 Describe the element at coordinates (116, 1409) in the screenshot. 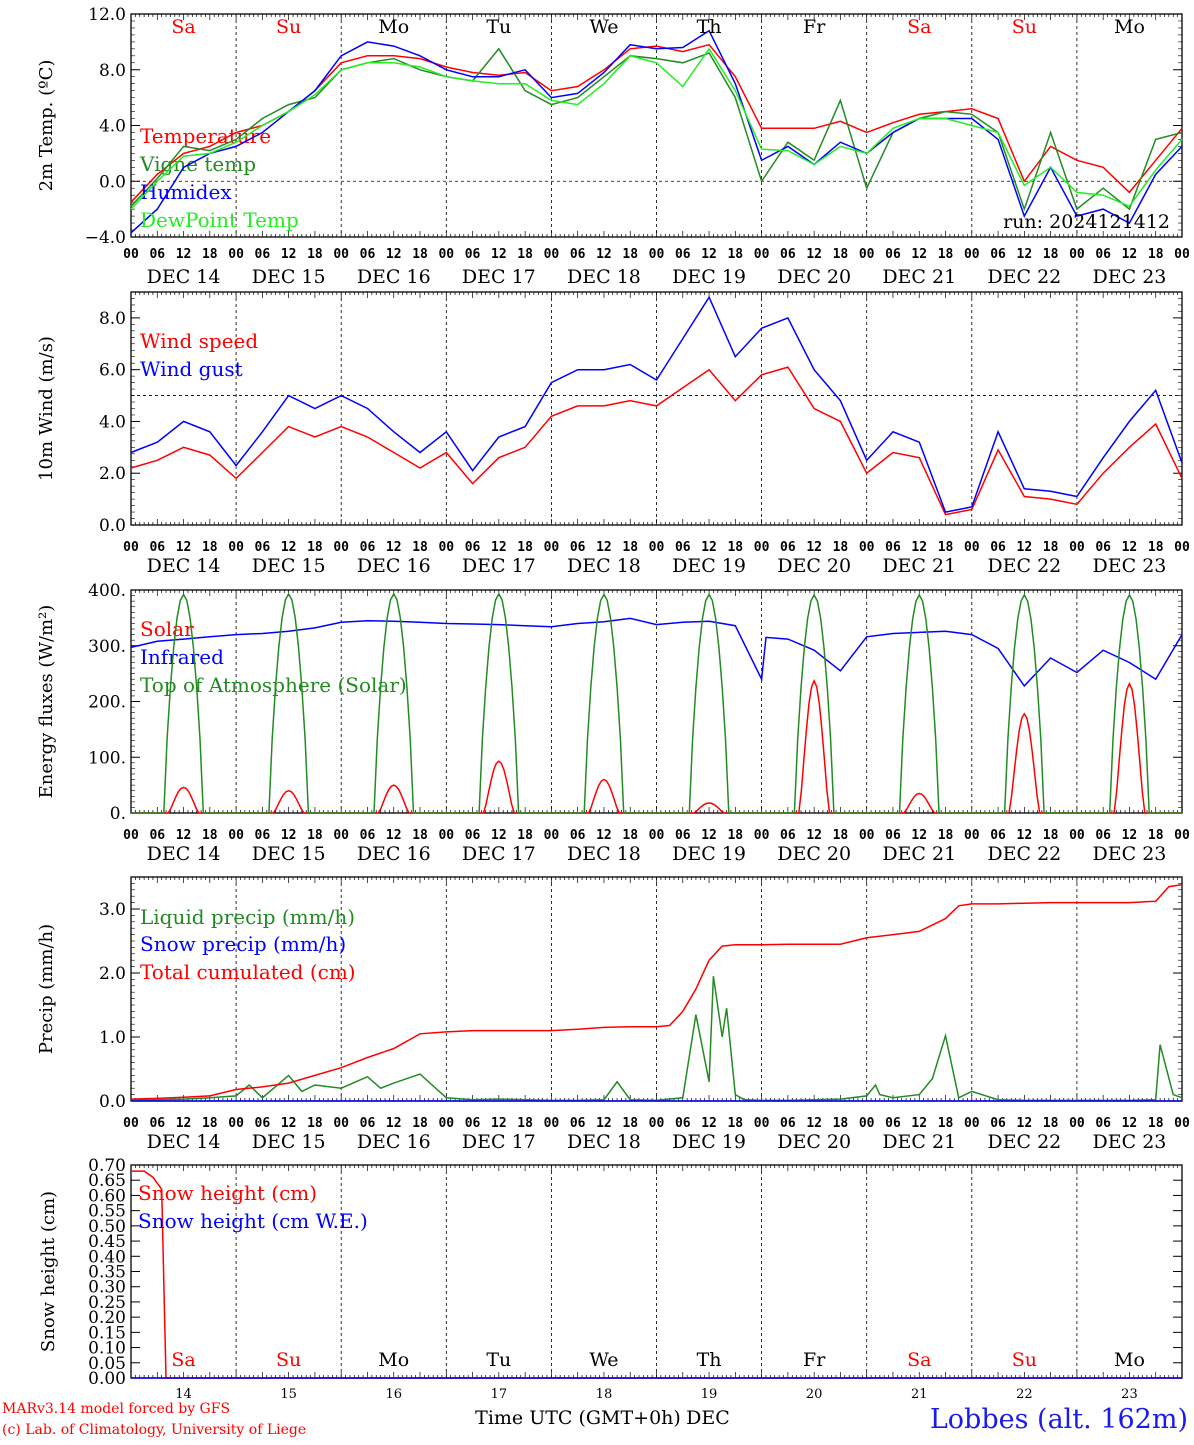

I see `credit-line-1: MARv3.14 model forced by GFS` at that location.